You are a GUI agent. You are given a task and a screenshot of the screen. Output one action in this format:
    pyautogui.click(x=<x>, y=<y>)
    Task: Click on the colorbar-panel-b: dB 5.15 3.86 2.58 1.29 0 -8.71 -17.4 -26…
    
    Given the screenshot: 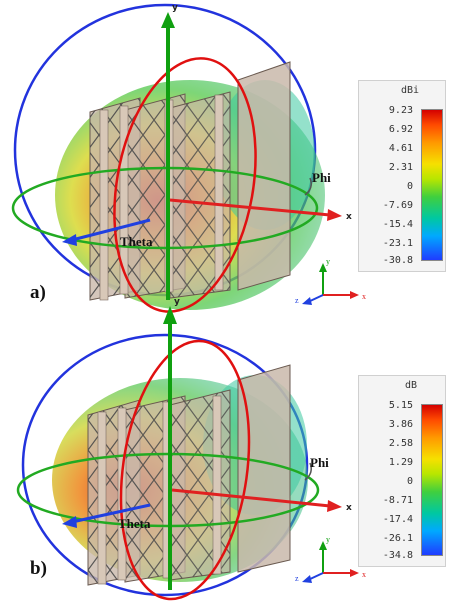 What is the action you would take?
    pyautogui.click(x=402, y=471)
    